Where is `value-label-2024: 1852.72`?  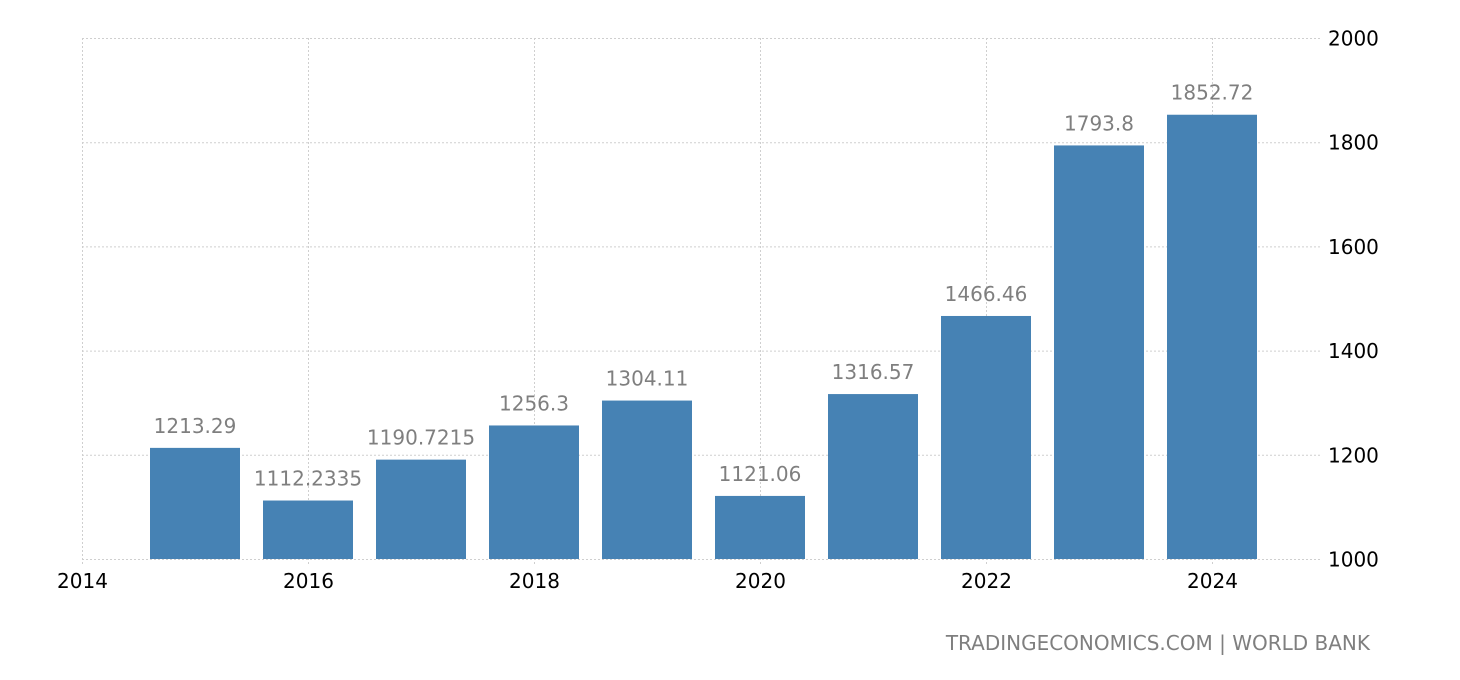 value-label-2024: 1852.72 is located at coordinates (1212, 93).